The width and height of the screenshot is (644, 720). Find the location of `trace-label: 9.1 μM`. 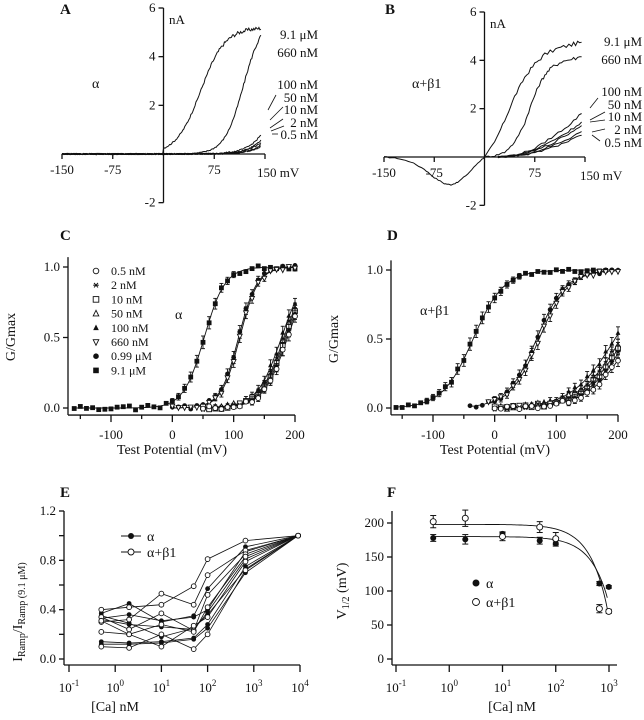

trace-label: 9.1 μM is located at coordinates (623, 41).